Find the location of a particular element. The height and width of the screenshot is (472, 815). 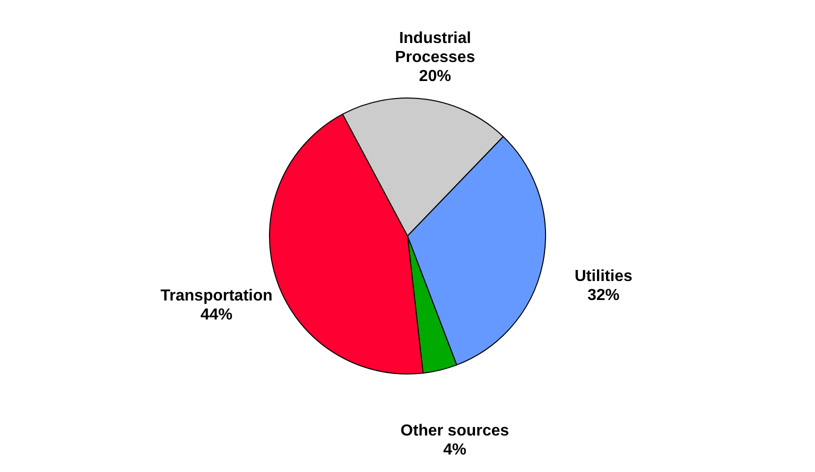

data-label: 32% is located at coordinates (603, 295).